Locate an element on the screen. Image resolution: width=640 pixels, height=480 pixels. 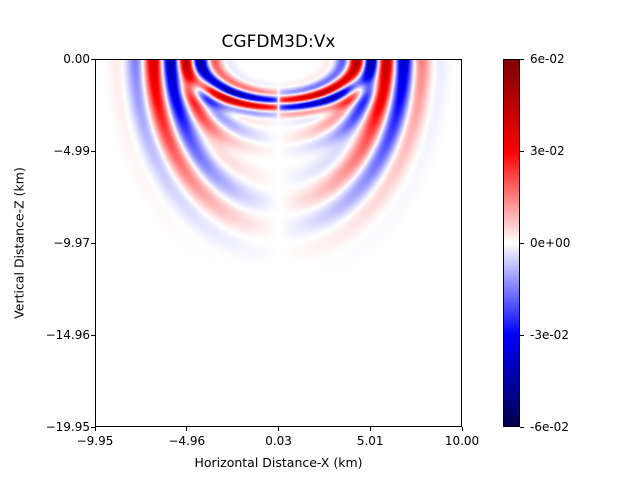
colorbar-frame is located at coordinates (511, 243).